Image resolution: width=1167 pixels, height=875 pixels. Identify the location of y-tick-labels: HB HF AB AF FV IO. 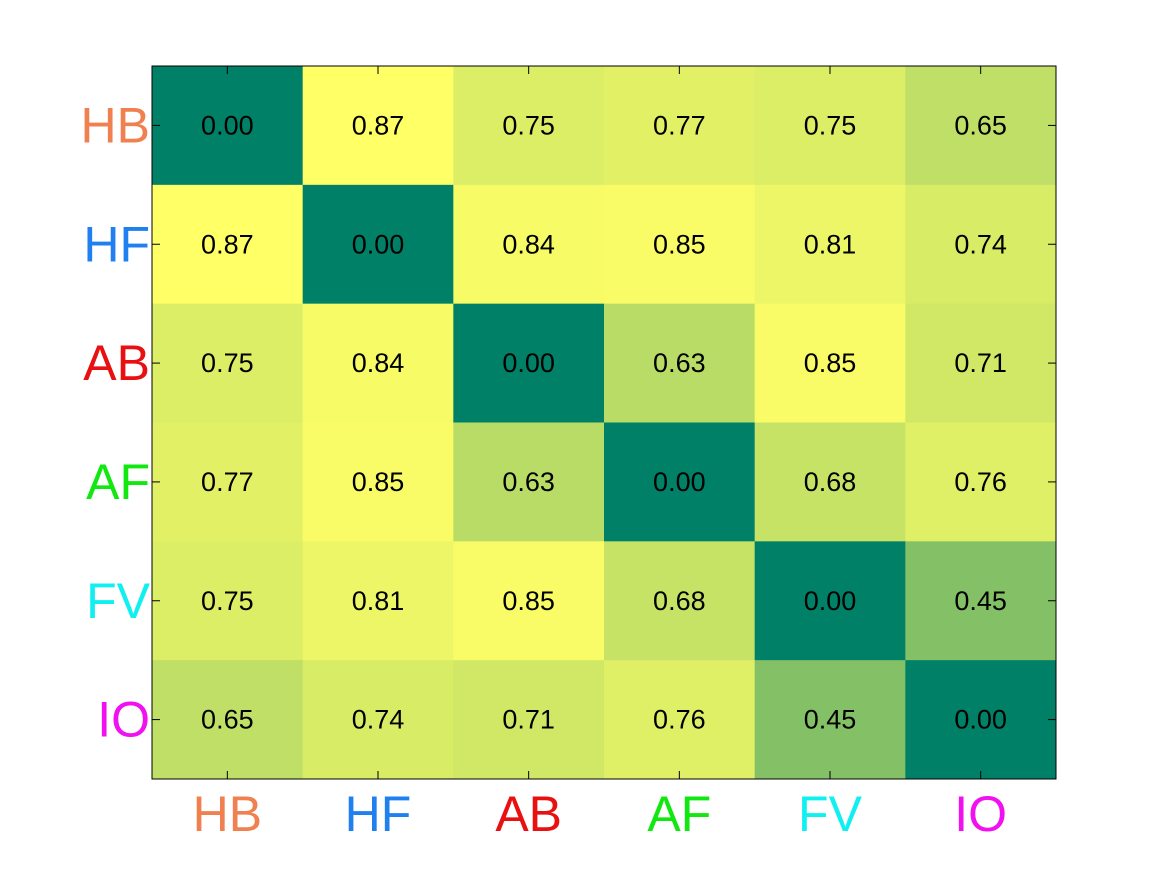
(116, 422).